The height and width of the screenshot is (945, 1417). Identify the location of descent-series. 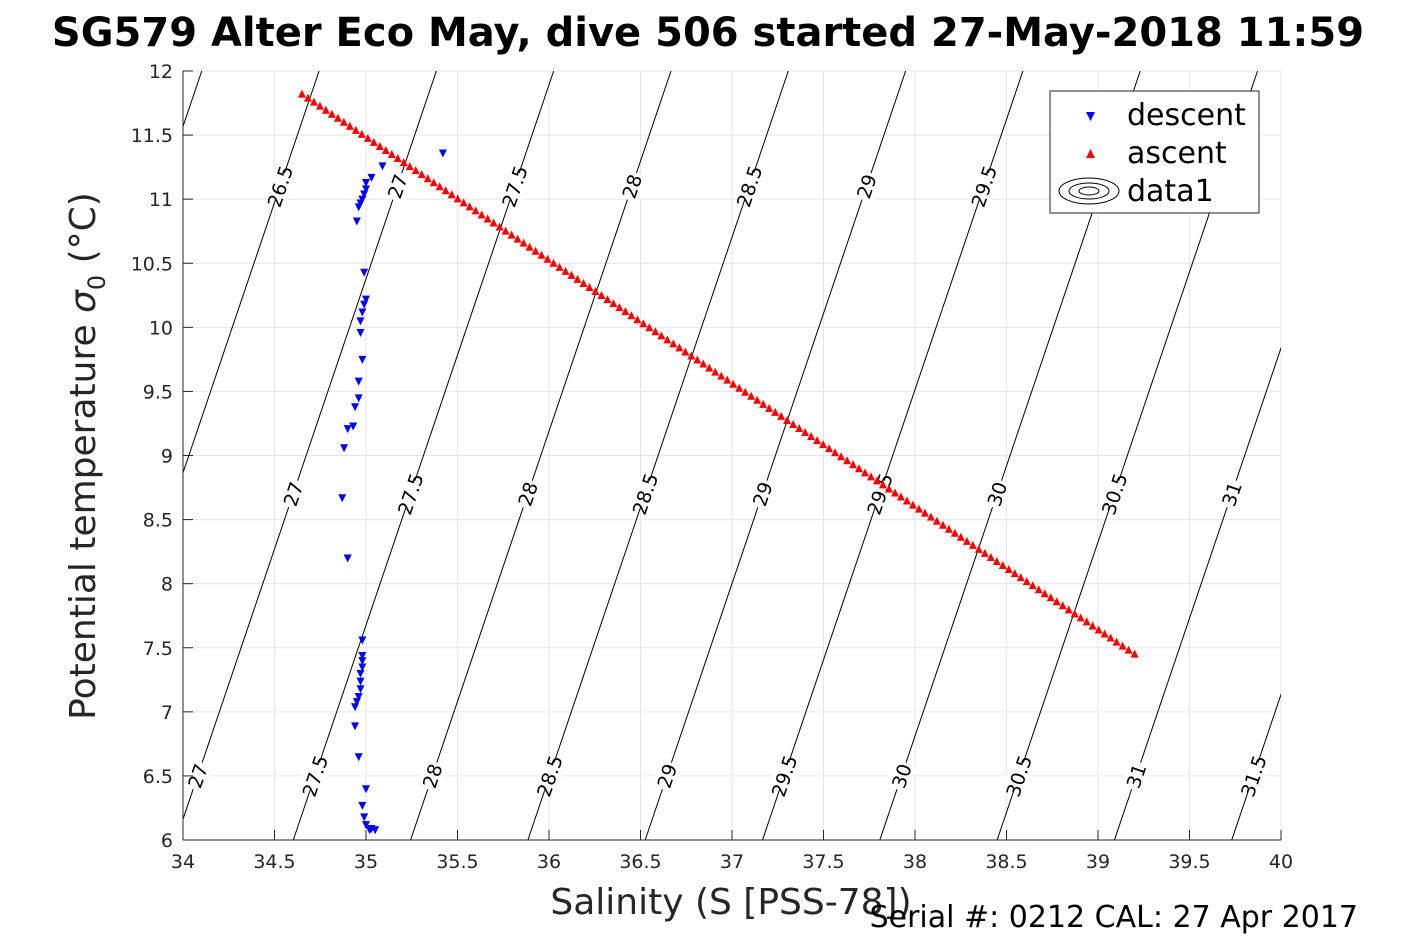
(392, 492).